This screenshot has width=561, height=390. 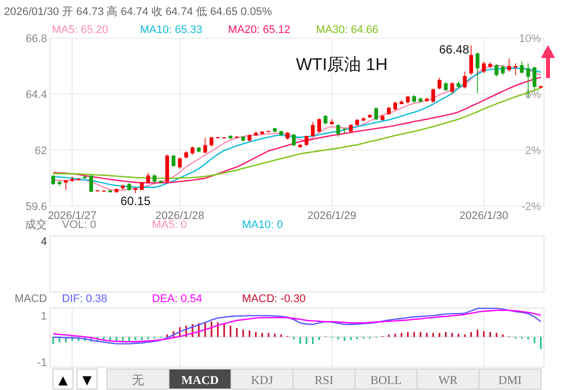 What do you see at coordinates (79, 225) in the screenshot?
I see `text: VOL: 0` at bounding box center [79, 225].